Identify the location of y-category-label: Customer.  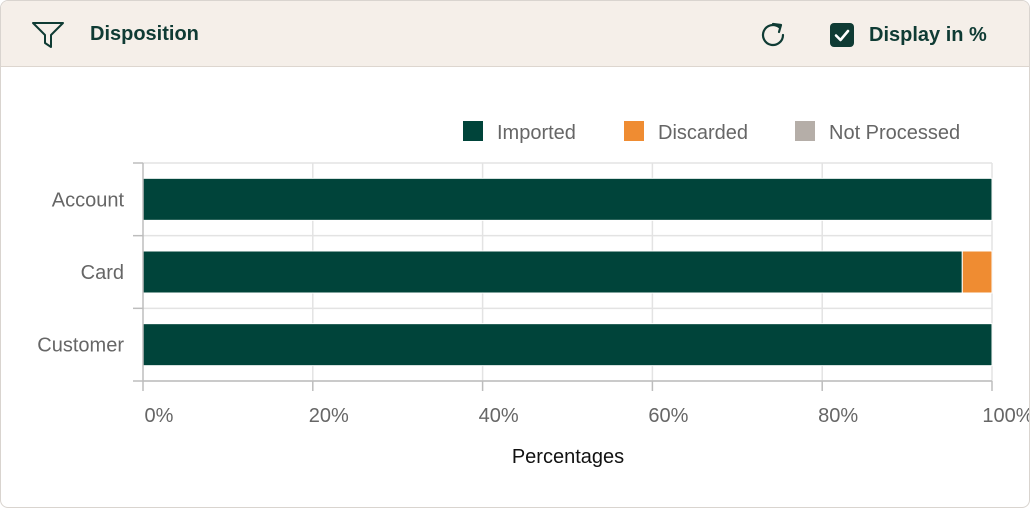
(80, 346).